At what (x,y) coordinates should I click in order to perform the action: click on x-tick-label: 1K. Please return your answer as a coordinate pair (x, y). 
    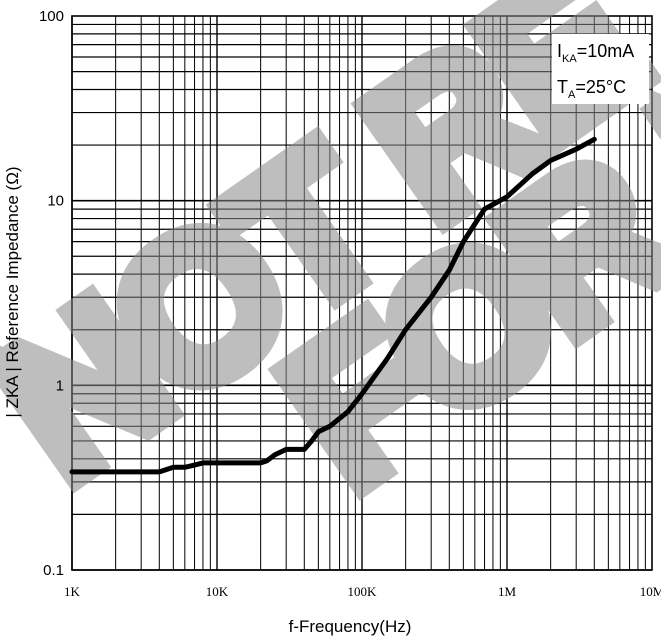
    Looking at the image, I should click on (72, 591).